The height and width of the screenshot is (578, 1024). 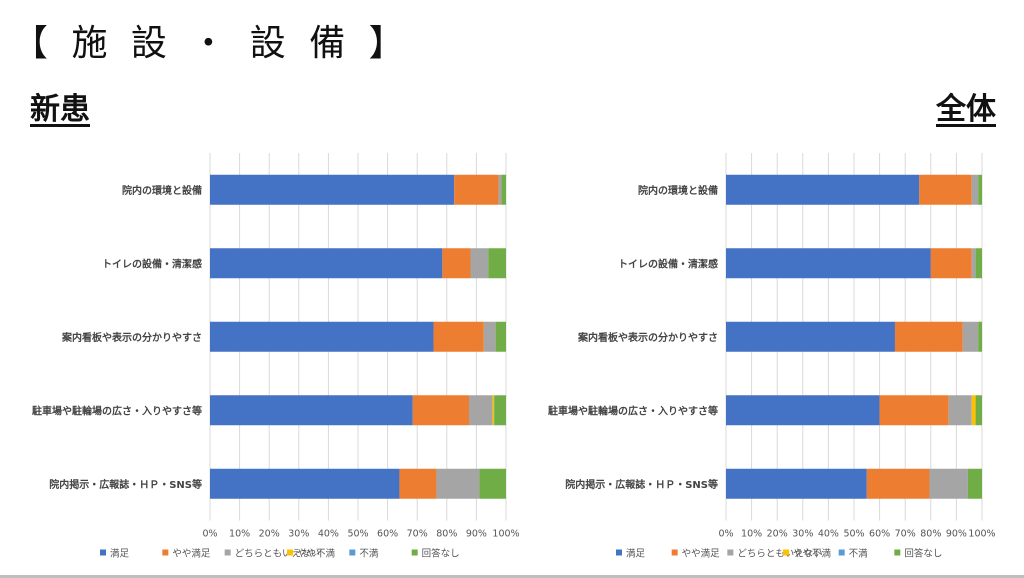 What do you see at coordinates (120, 554) in the screenshot?
I see `legend-label: 満足` at bounding box center [120, 554].